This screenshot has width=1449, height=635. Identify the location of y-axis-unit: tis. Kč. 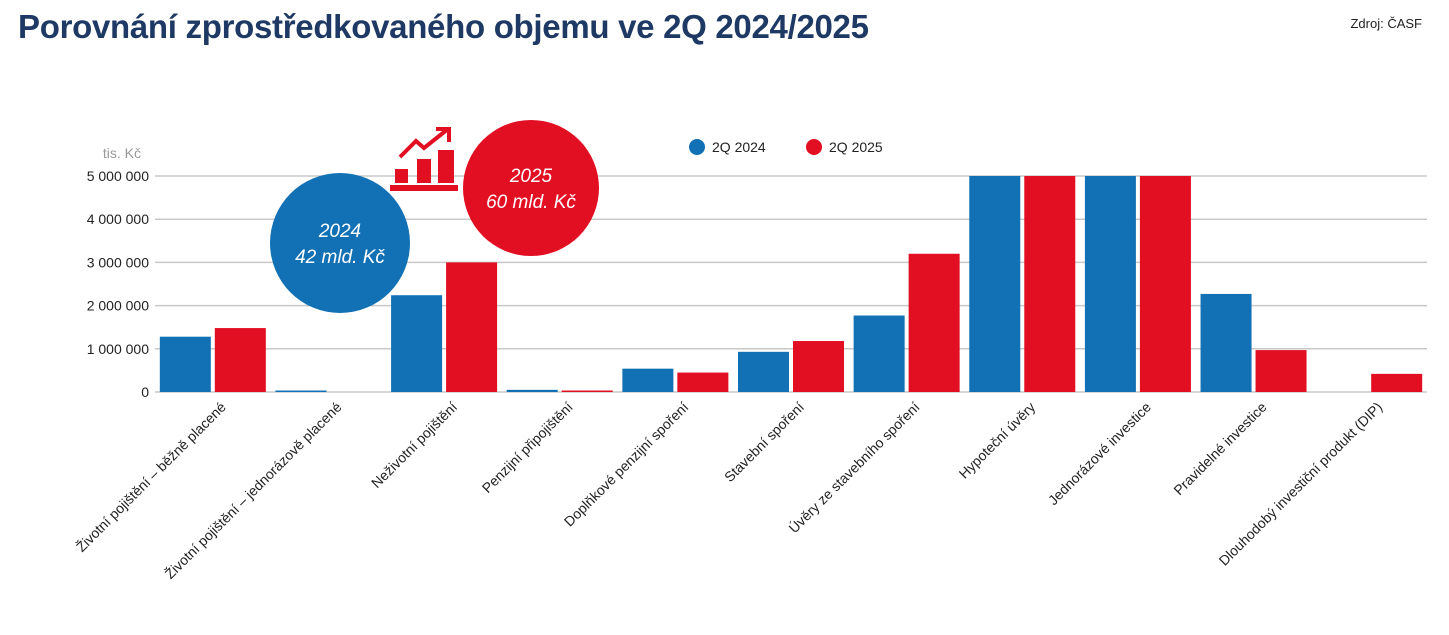
(122, 153).